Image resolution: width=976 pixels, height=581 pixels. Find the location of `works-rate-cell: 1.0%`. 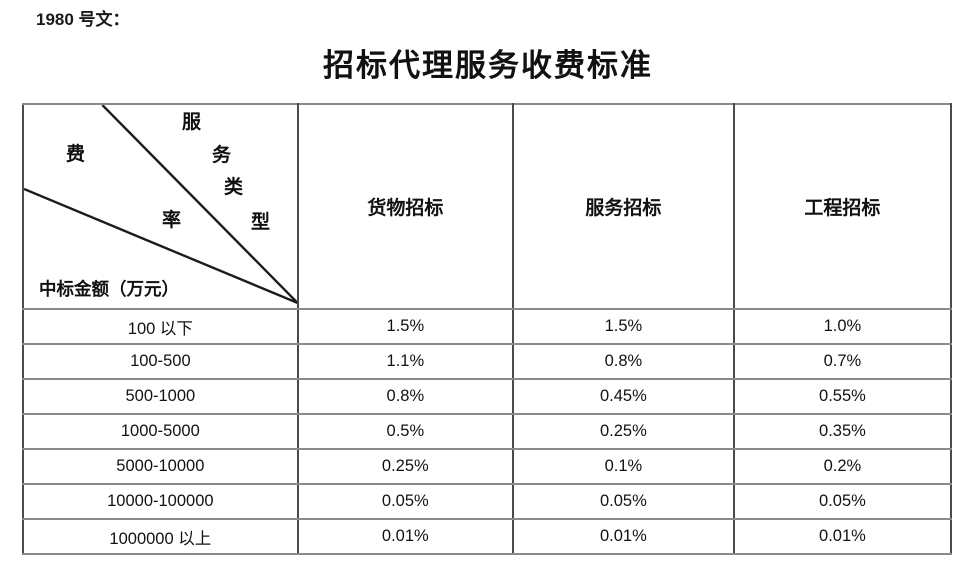

works-rate-cell: 1.0% is located at coordinates (842, 326).